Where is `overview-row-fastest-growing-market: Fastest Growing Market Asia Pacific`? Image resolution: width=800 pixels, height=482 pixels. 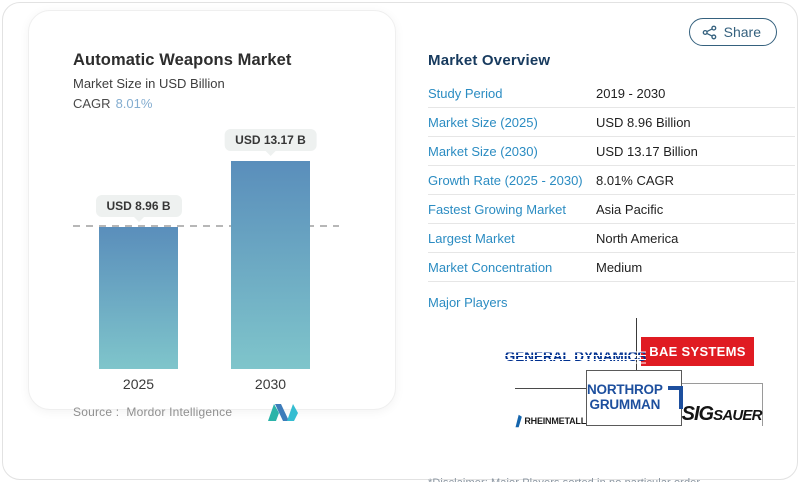
overview-row-fastest-growing-market: Fastest Growing Market Asia Pacific is located at coordinates (611, 209).